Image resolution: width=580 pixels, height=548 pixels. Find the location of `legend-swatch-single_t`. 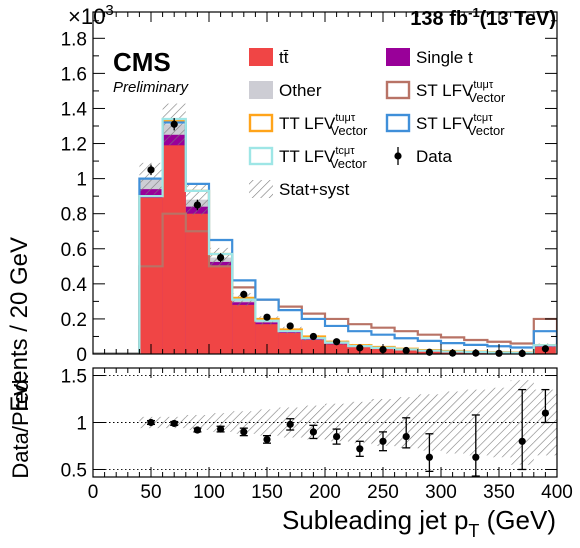

legend-swatch-single_t is located at coordinates (398, 57).